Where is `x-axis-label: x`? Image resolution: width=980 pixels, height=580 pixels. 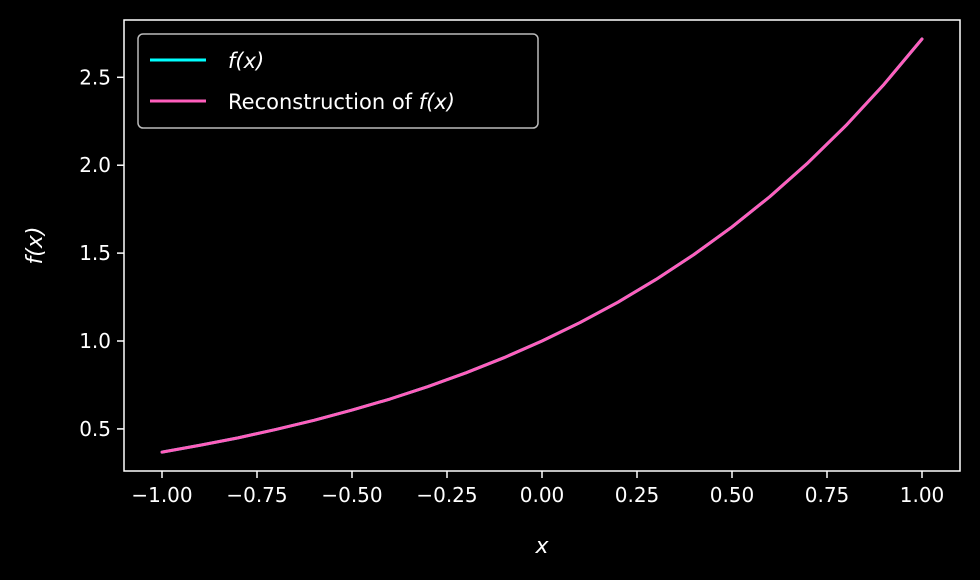
x-axis-label: x is located at coordinates (541, 546).